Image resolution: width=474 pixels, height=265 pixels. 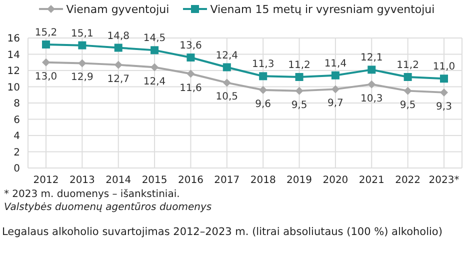 I want to click on data-label: 15,1, so click(x=82, y=34).